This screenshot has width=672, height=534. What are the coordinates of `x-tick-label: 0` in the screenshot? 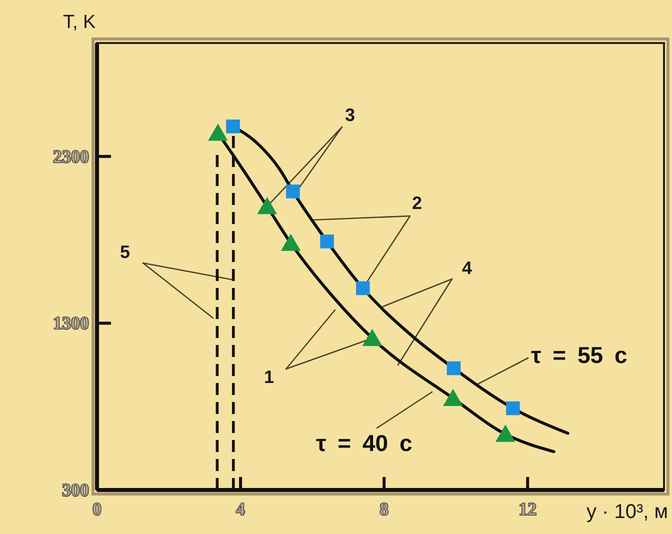 It's located at (97, 509).